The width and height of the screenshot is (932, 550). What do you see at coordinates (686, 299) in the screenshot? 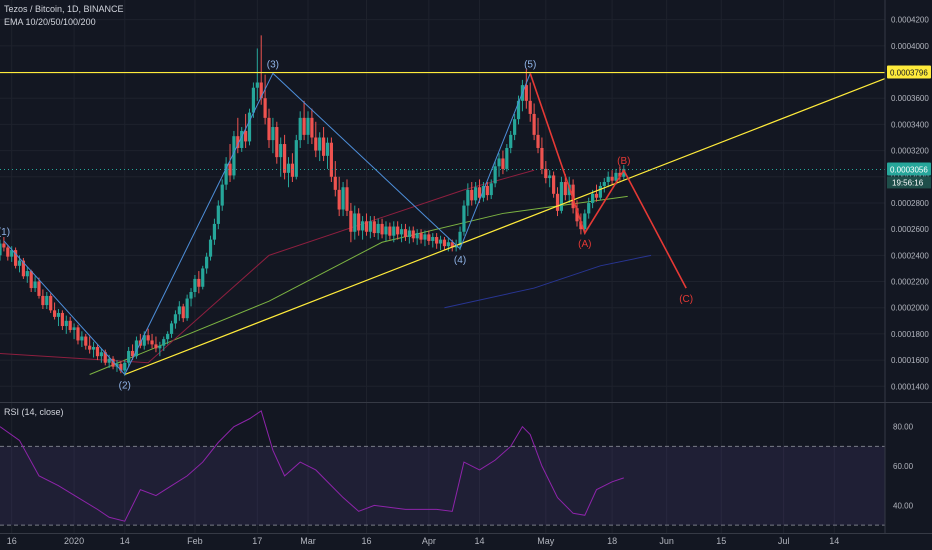
I see `wave-label: (C)` at bounding box center [686, 299].